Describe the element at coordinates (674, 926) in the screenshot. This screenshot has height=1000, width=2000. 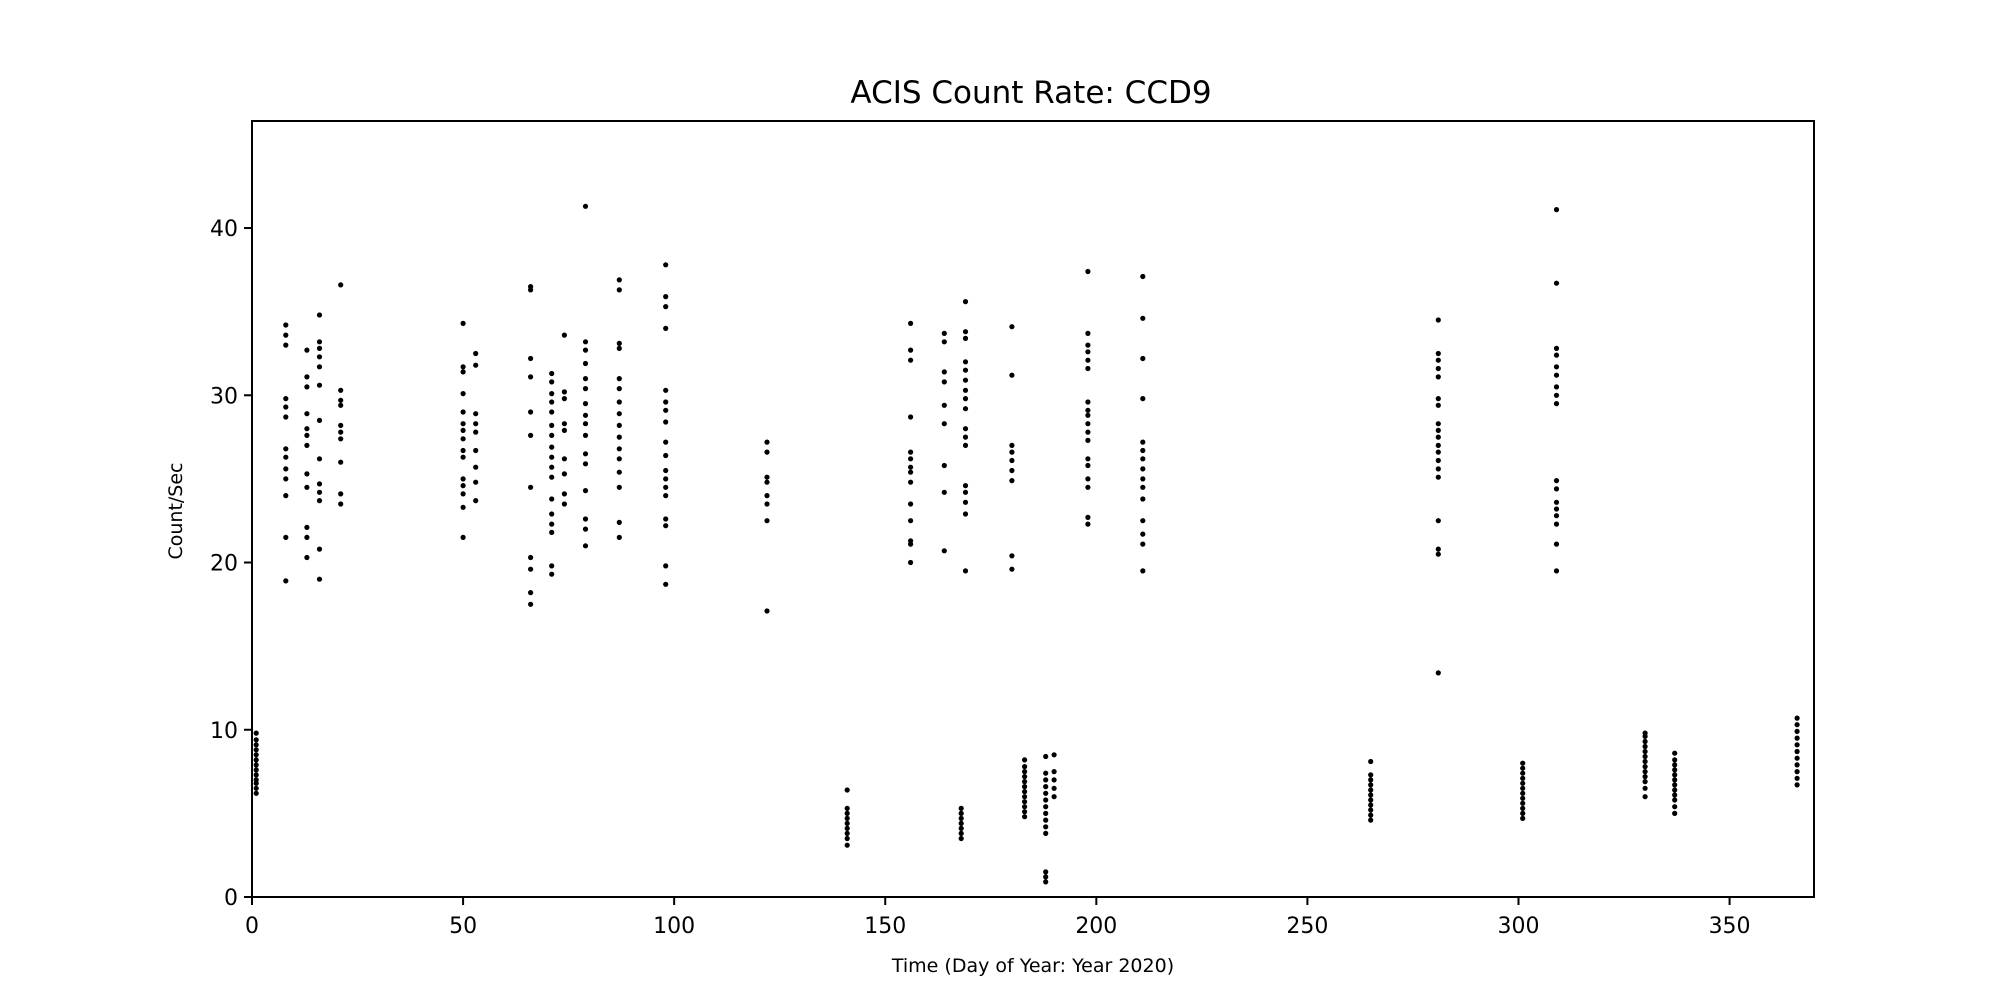
I see `x-tick-label: 100` at that location.